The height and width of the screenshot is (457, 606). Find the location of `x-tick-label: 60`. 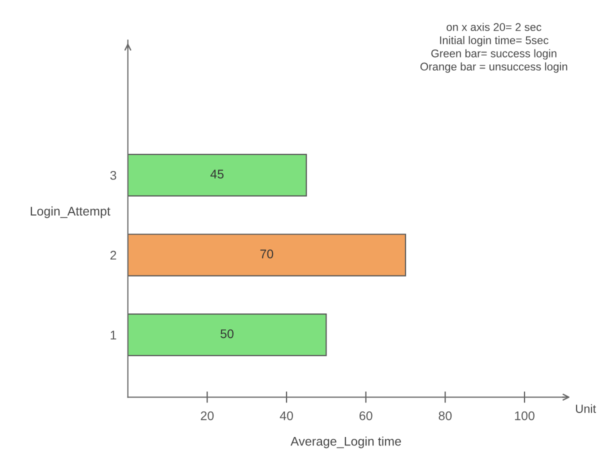

x-tick-label: 60 is located at coordinates (366, 415).